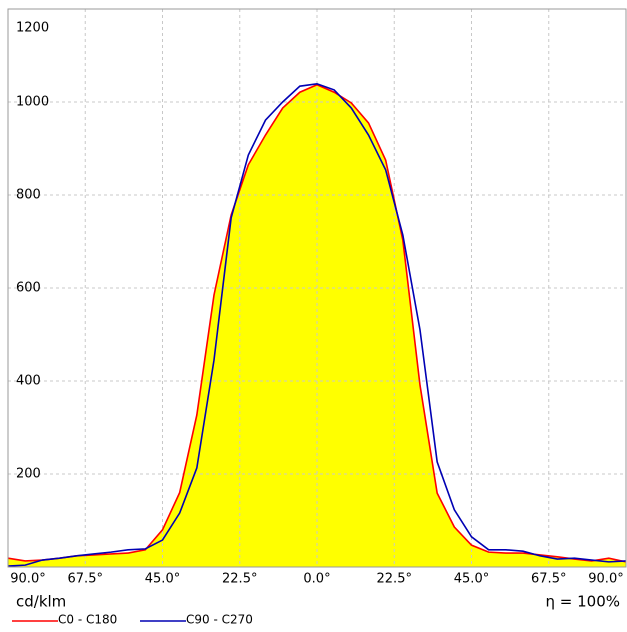  Describe the element at coordinates (583, 602) in the screenshot. I see `annotation: η = 100%` at that location.